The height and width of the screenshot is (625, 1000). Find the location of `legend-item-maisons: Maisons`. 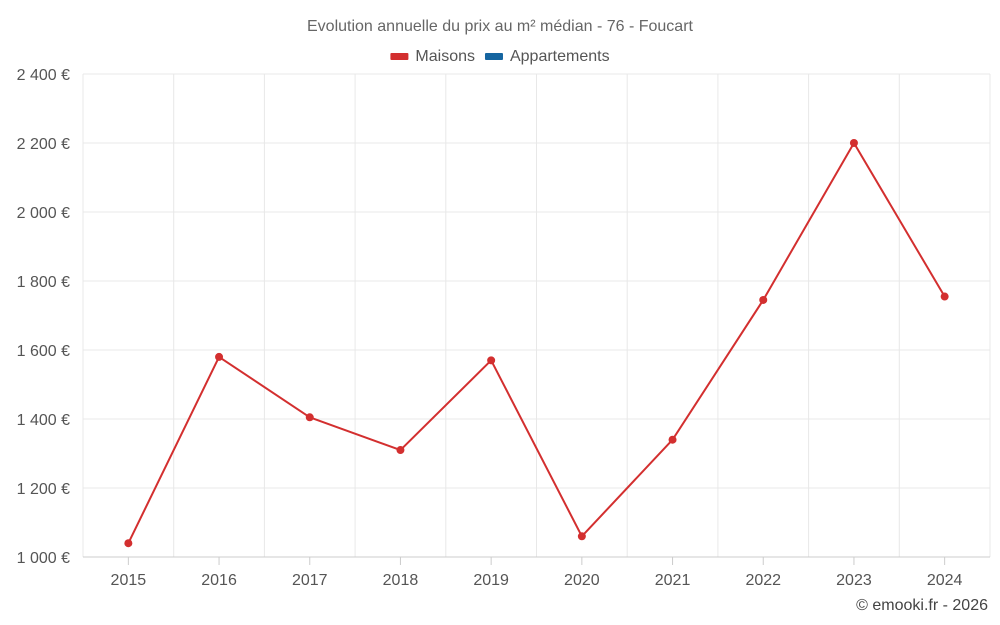

legend-item-maisons: Maisons is located at coordinates (432, 56).